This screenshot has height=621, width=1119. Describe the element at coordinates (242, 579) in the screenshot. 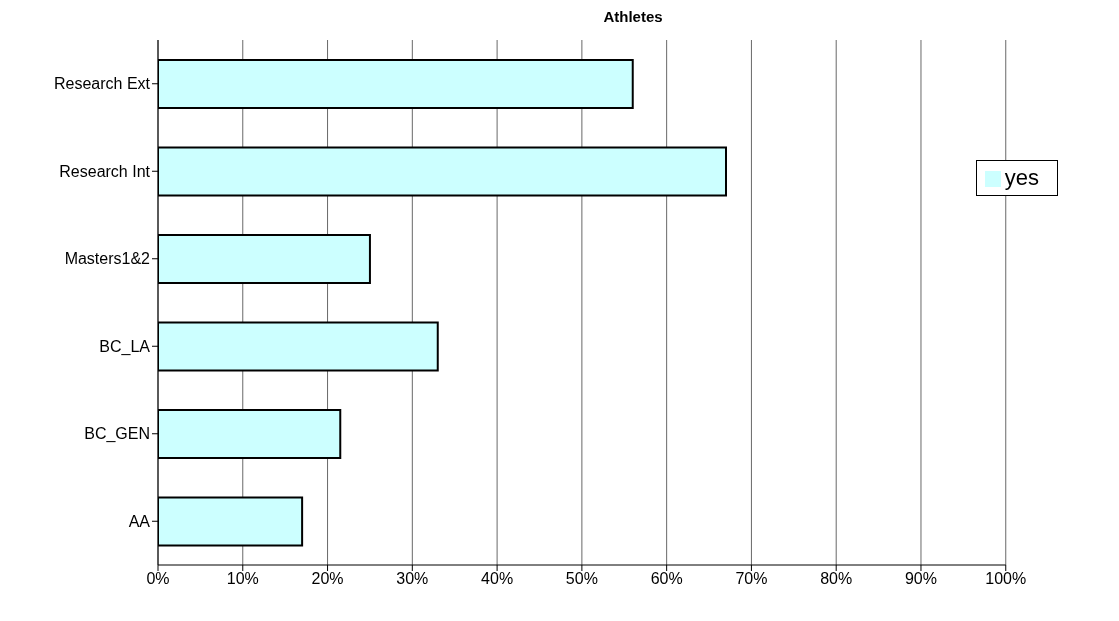

I see `x-tick-label: 10%` at that location.